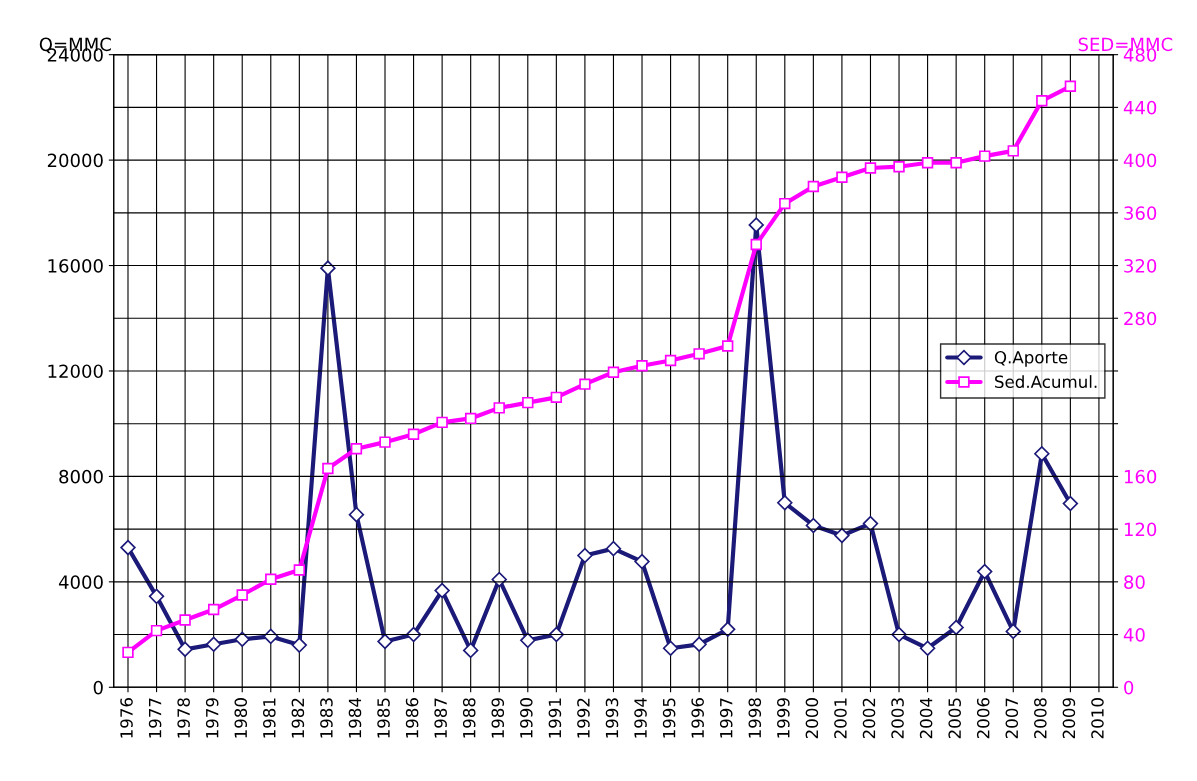 This screenshot has height=781, width=1197. What do you see at coordinates (926, 718) in the screenshot?
I see `x-tick-label: 2004` at bounding box center [926, 718].